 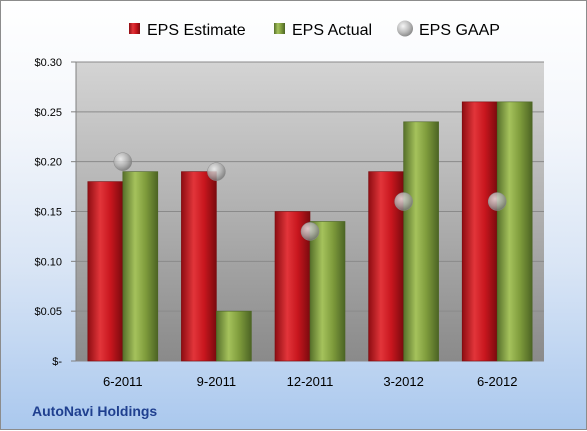 I want to click on legend-eps-actual-swatch, so click(x=279, y=28).